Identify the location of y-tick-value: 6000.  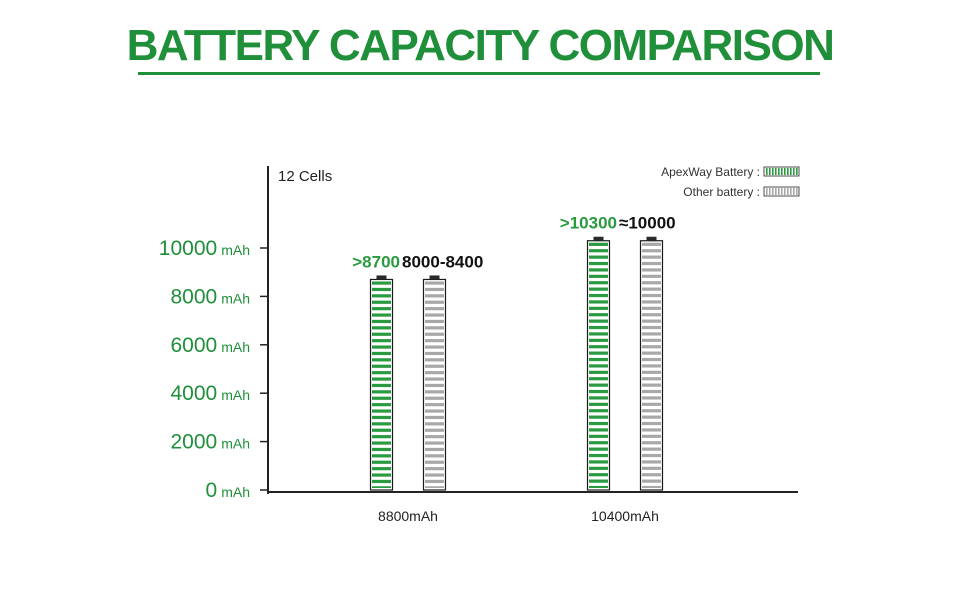
(193, 345).